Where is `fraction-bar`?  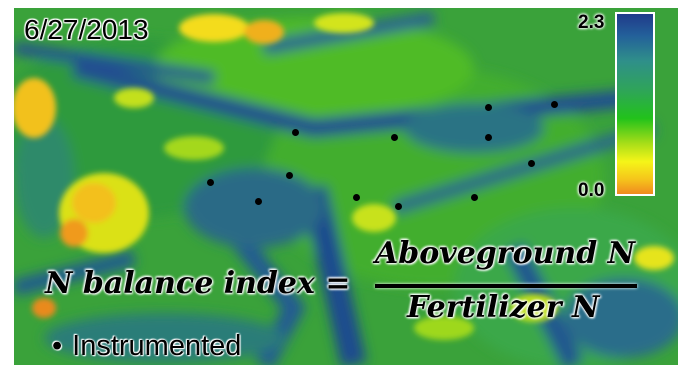 fraction-bar is located at coordinates (506, 286).